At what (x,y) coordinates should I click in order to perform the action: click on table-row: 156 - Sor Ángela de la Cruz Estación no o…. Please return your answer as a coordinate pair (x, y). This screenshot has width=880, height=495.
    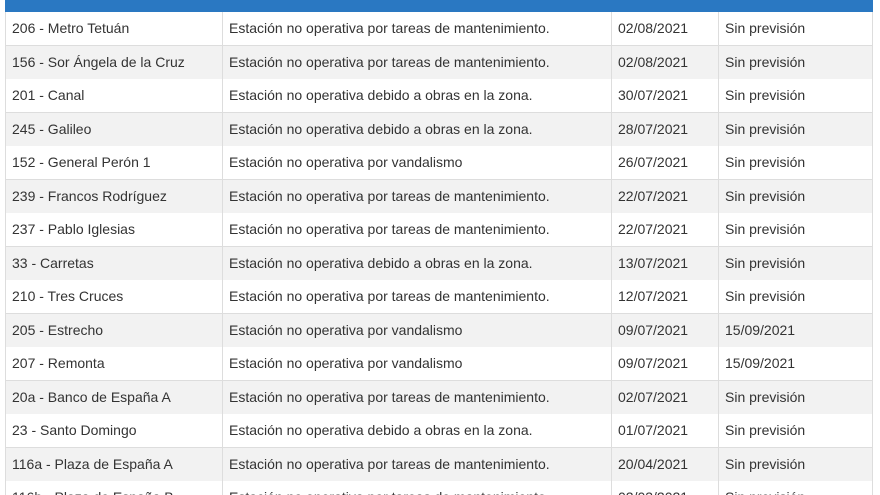
    Looking at the image, I should click on (439, 62).